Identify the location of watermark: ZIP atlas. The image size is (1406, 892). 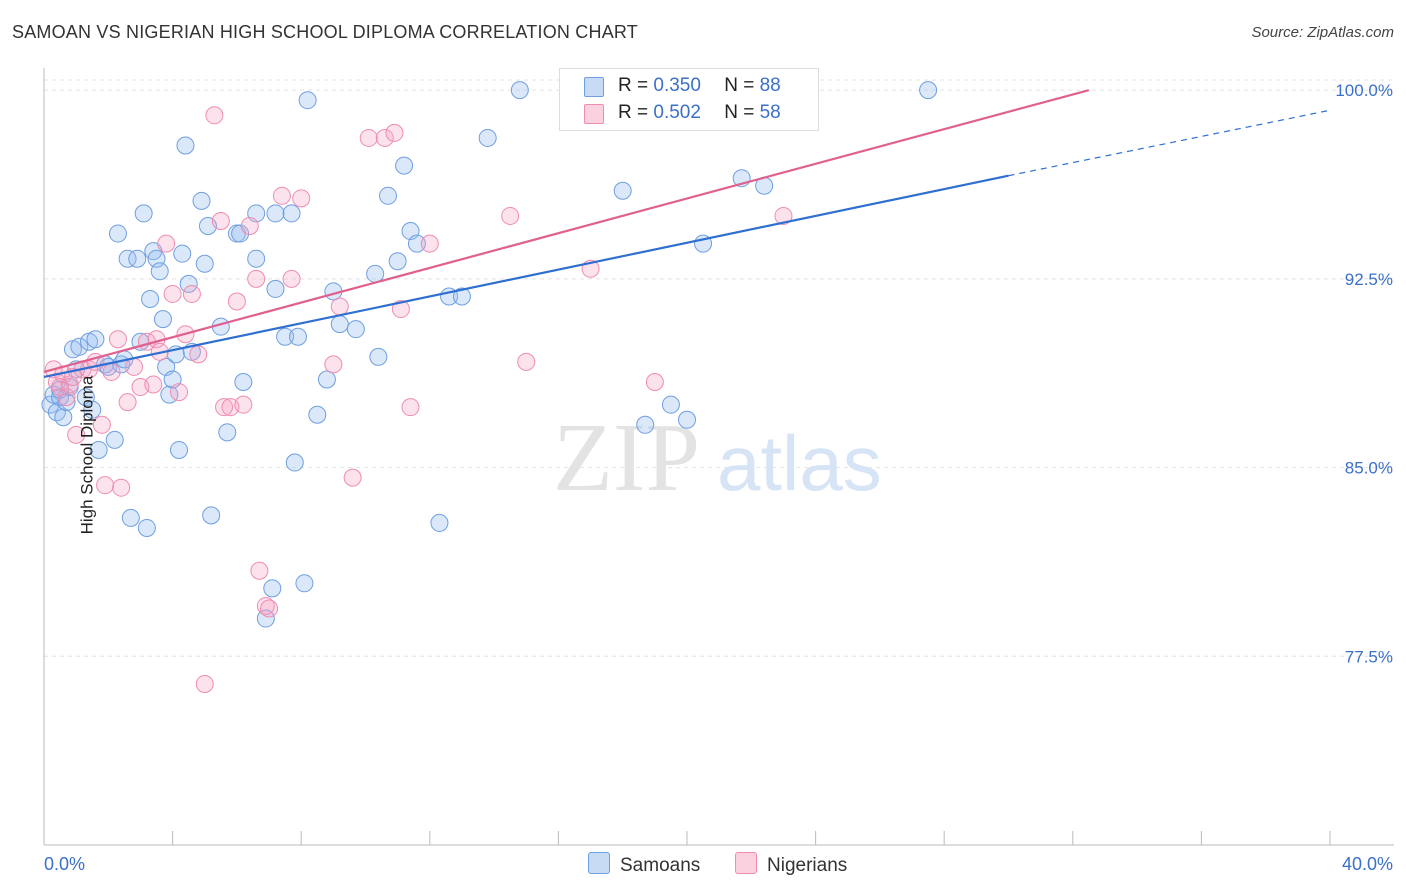
(717, 458).